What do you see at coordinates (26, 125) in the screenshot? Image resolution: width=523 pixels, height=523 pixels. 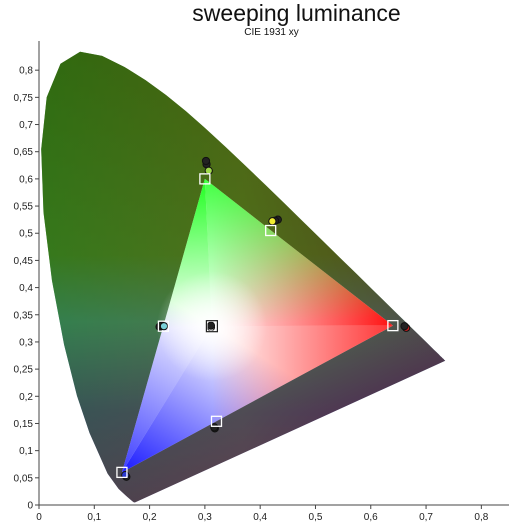 I see `y-tick-label: 0,7` at bounding box center [26, 125].